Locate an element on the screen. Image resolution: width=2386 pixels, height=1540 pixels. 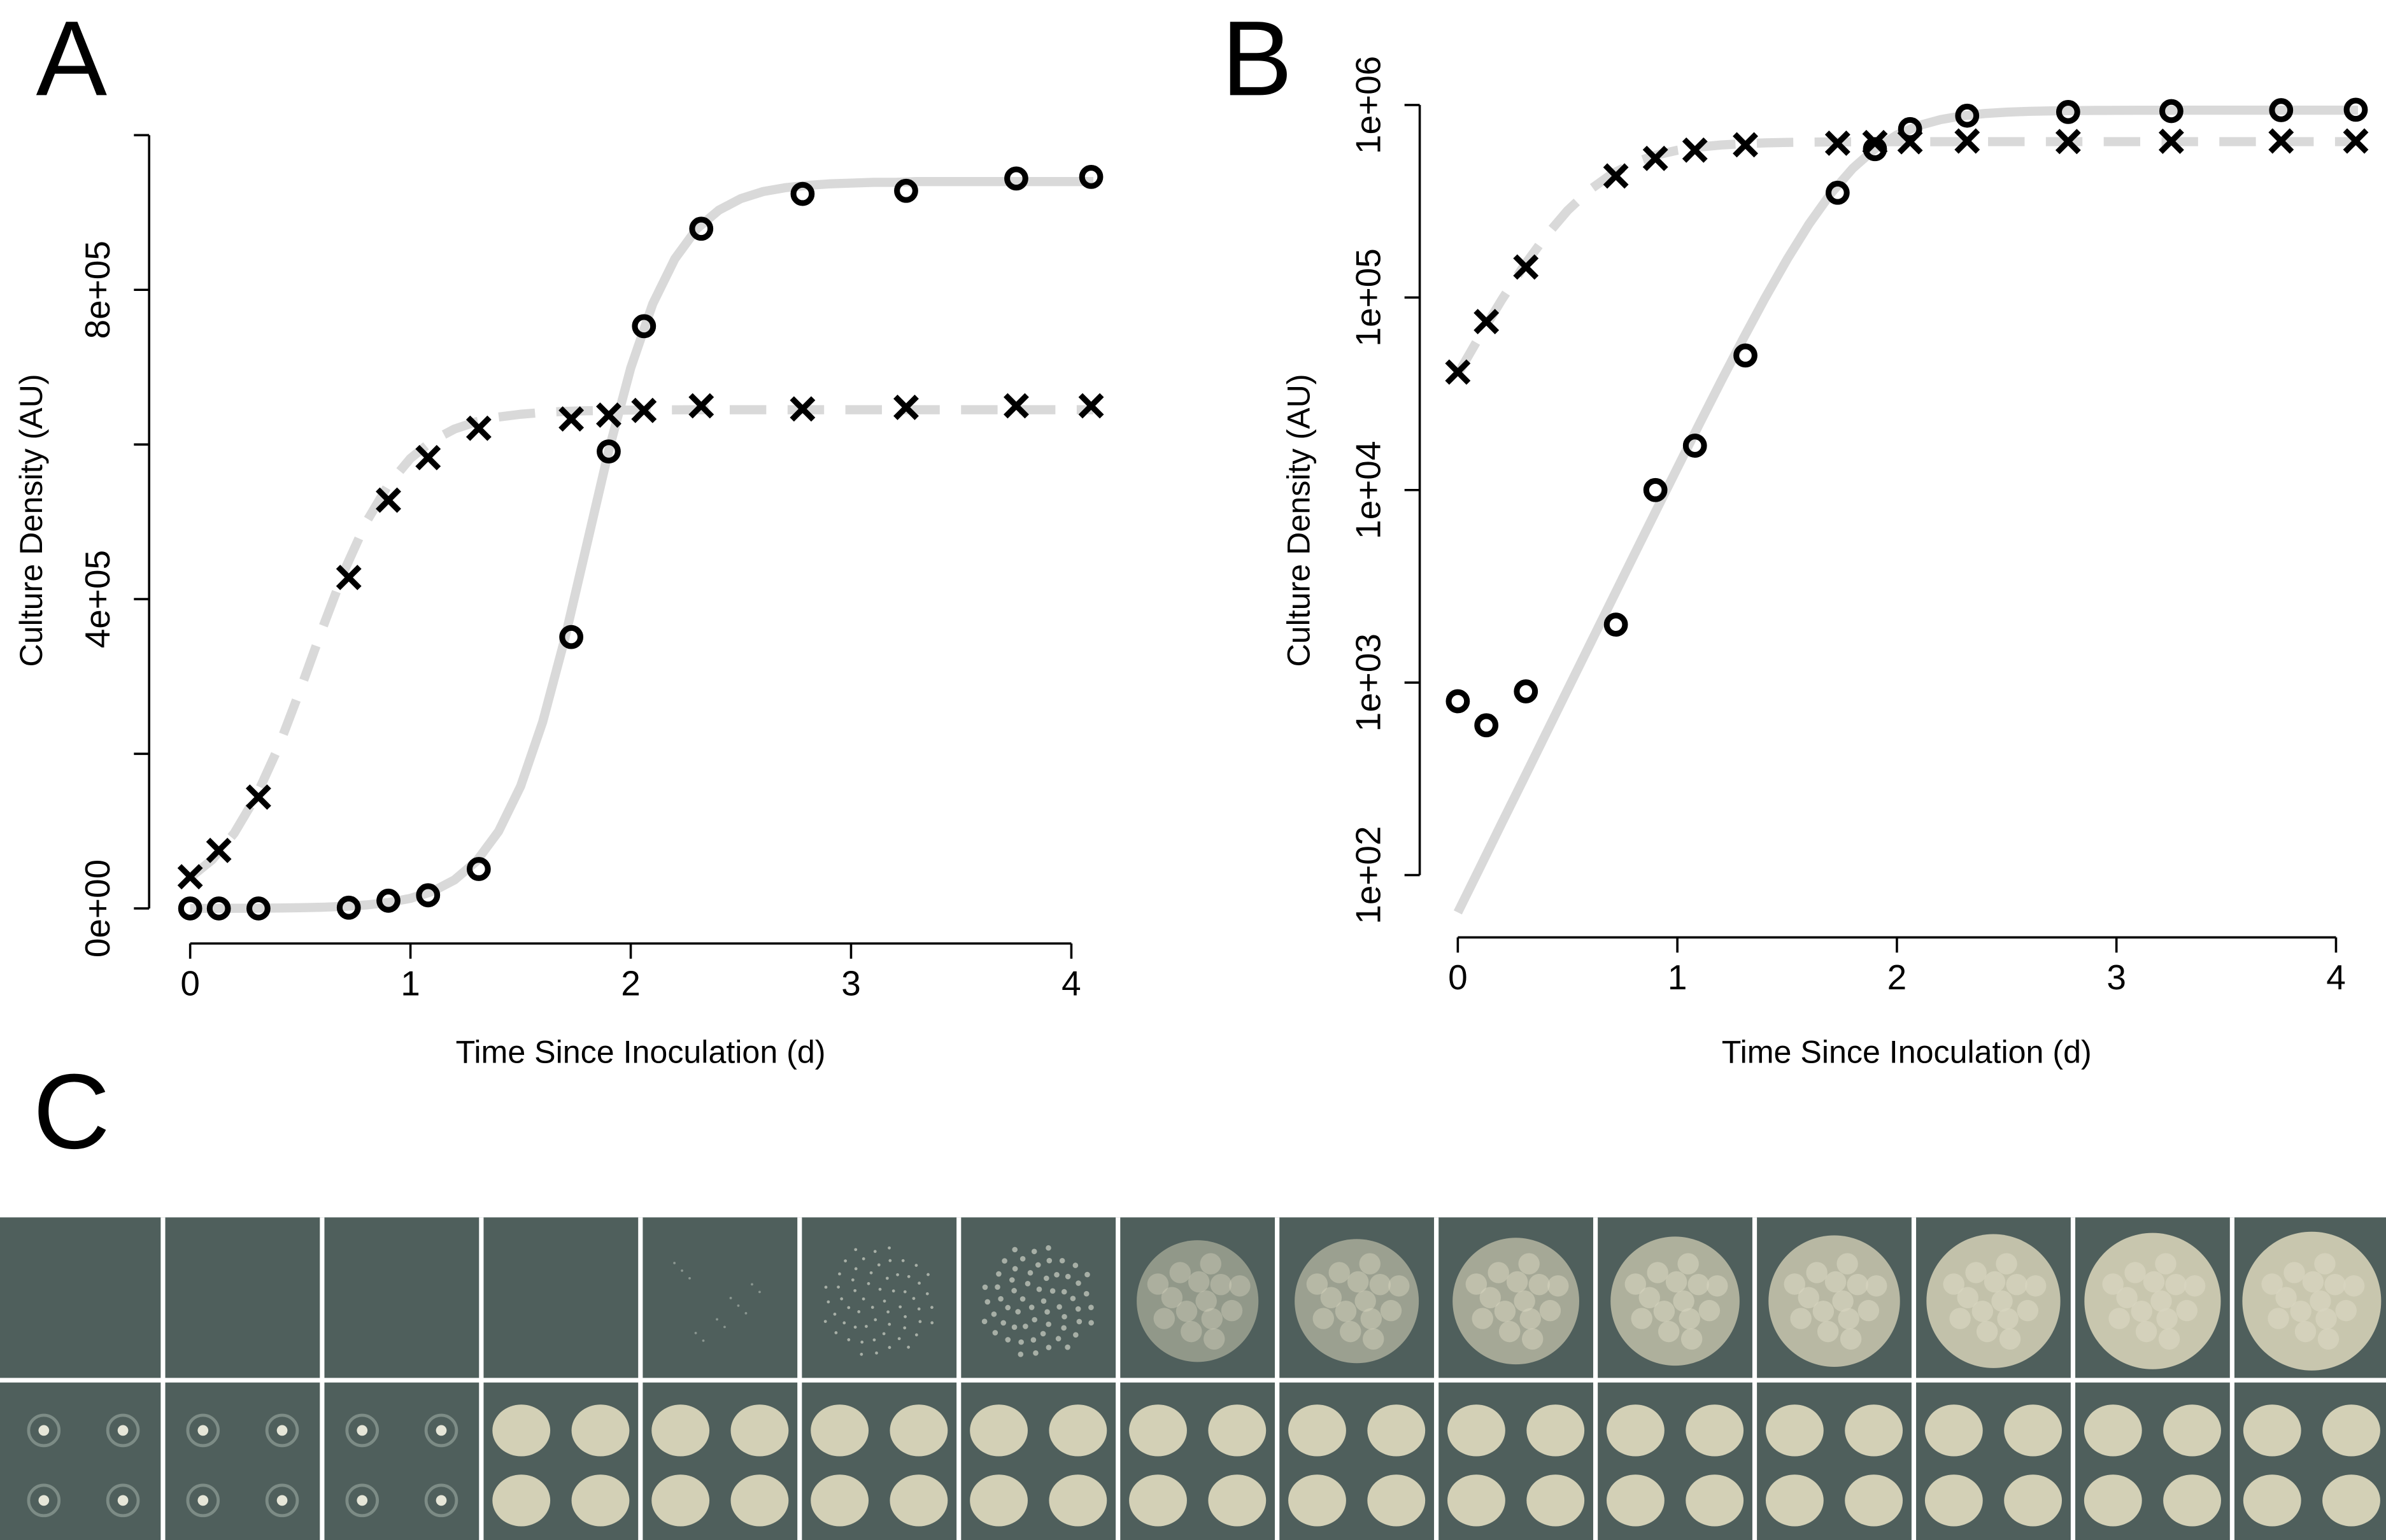
panel-label: B is located at coordinates (1257, 59).